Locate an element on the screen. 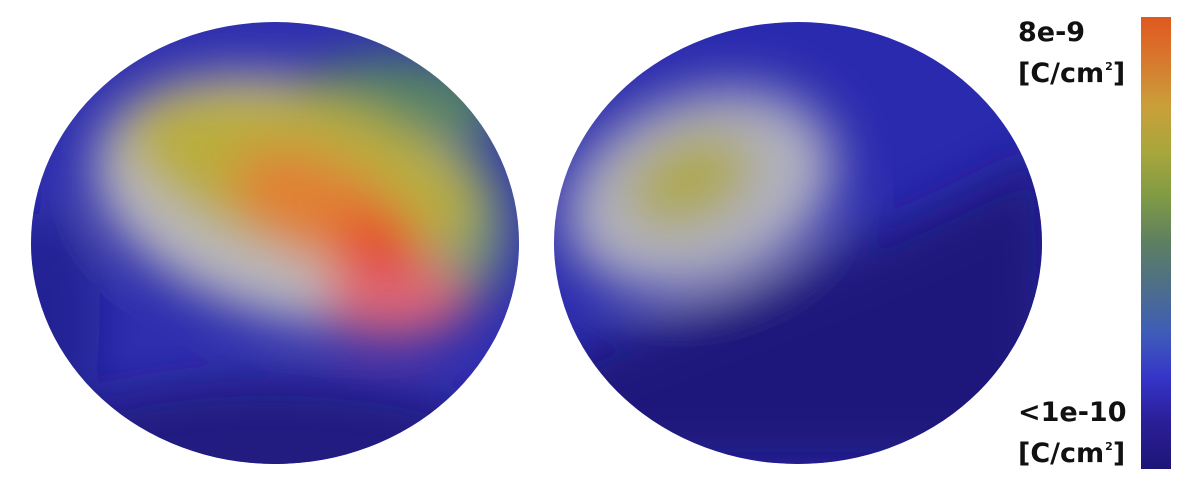 This screenshot has height=500, width=1200. colorbar is located at coordinates (1156, 243).